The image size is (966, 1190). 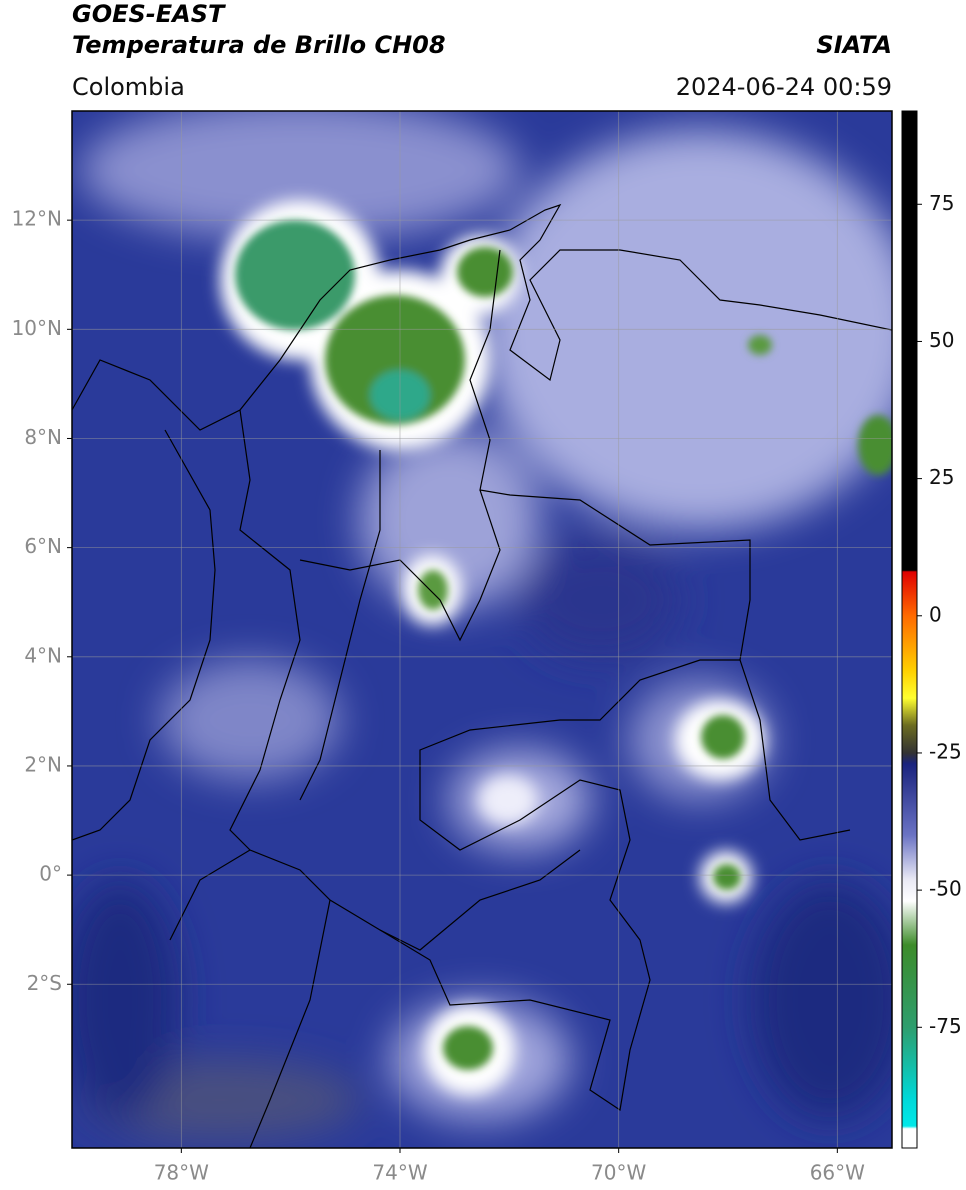 I want to click on y-tick-label: 2°S, so click(x=44, y=983).